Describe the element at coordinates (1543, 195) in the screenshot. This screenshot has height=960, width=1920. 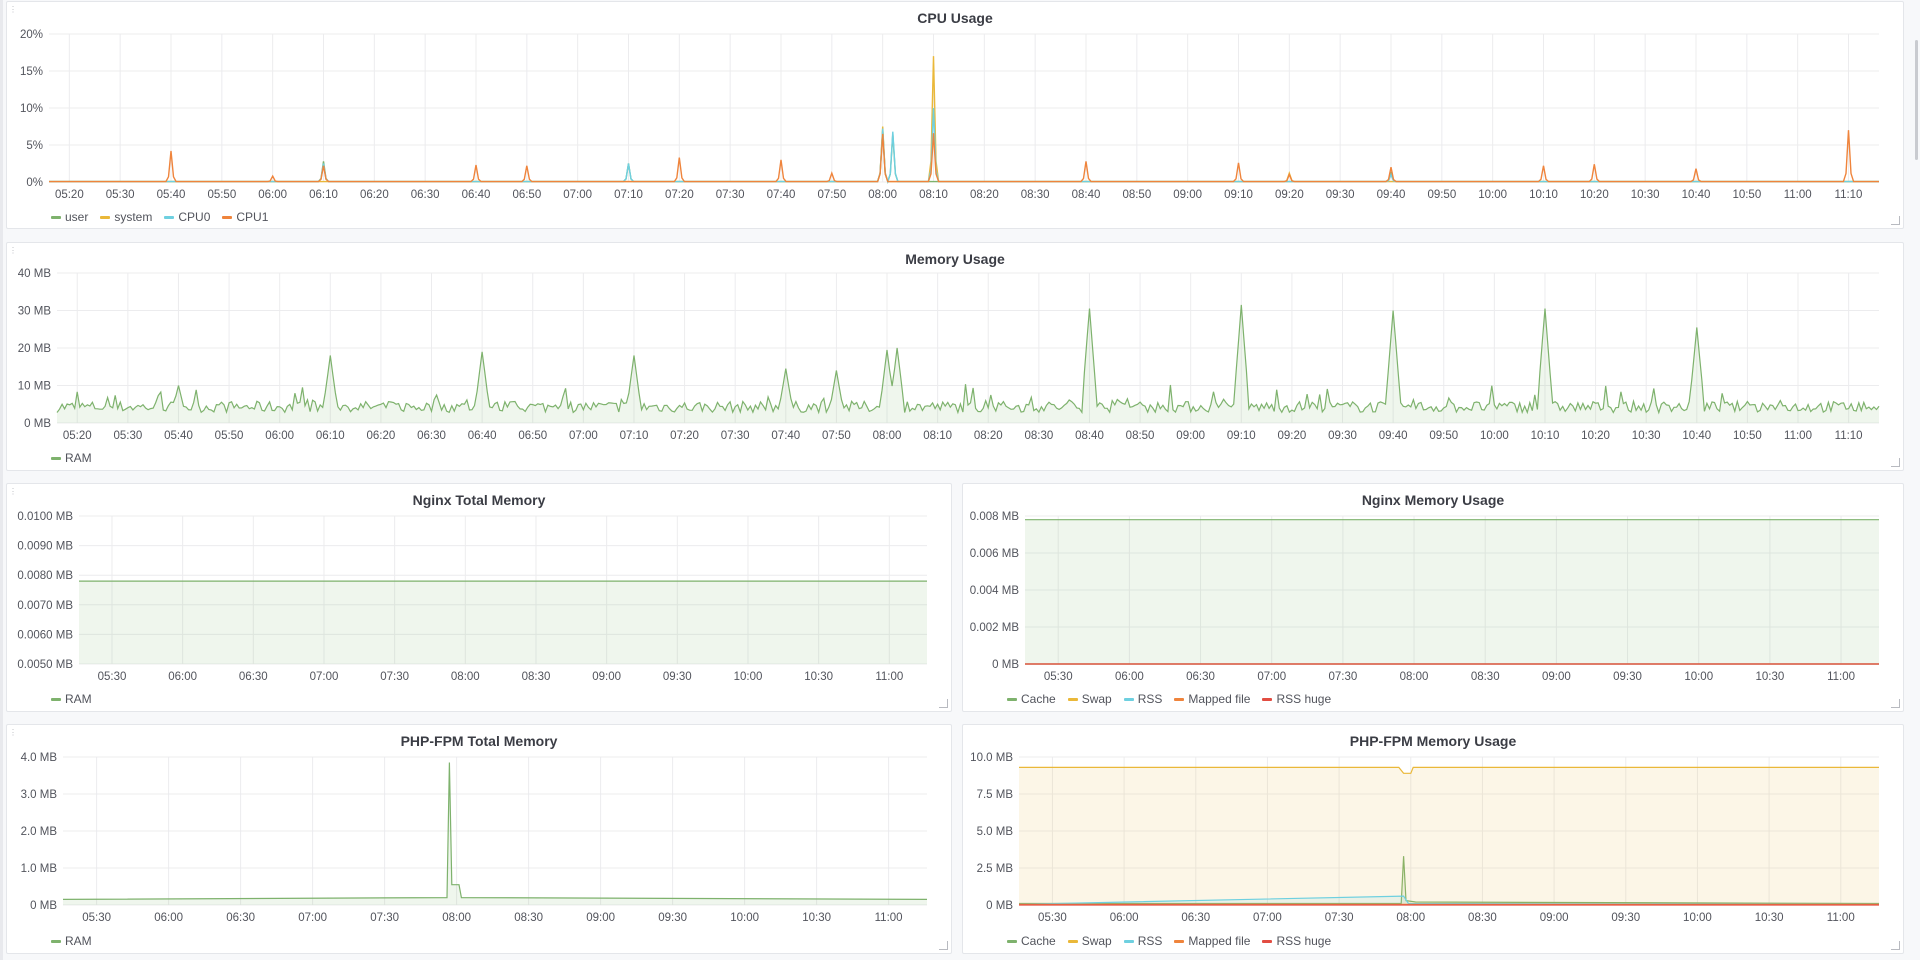
I see `x-tick-label: 10:10` at that location.